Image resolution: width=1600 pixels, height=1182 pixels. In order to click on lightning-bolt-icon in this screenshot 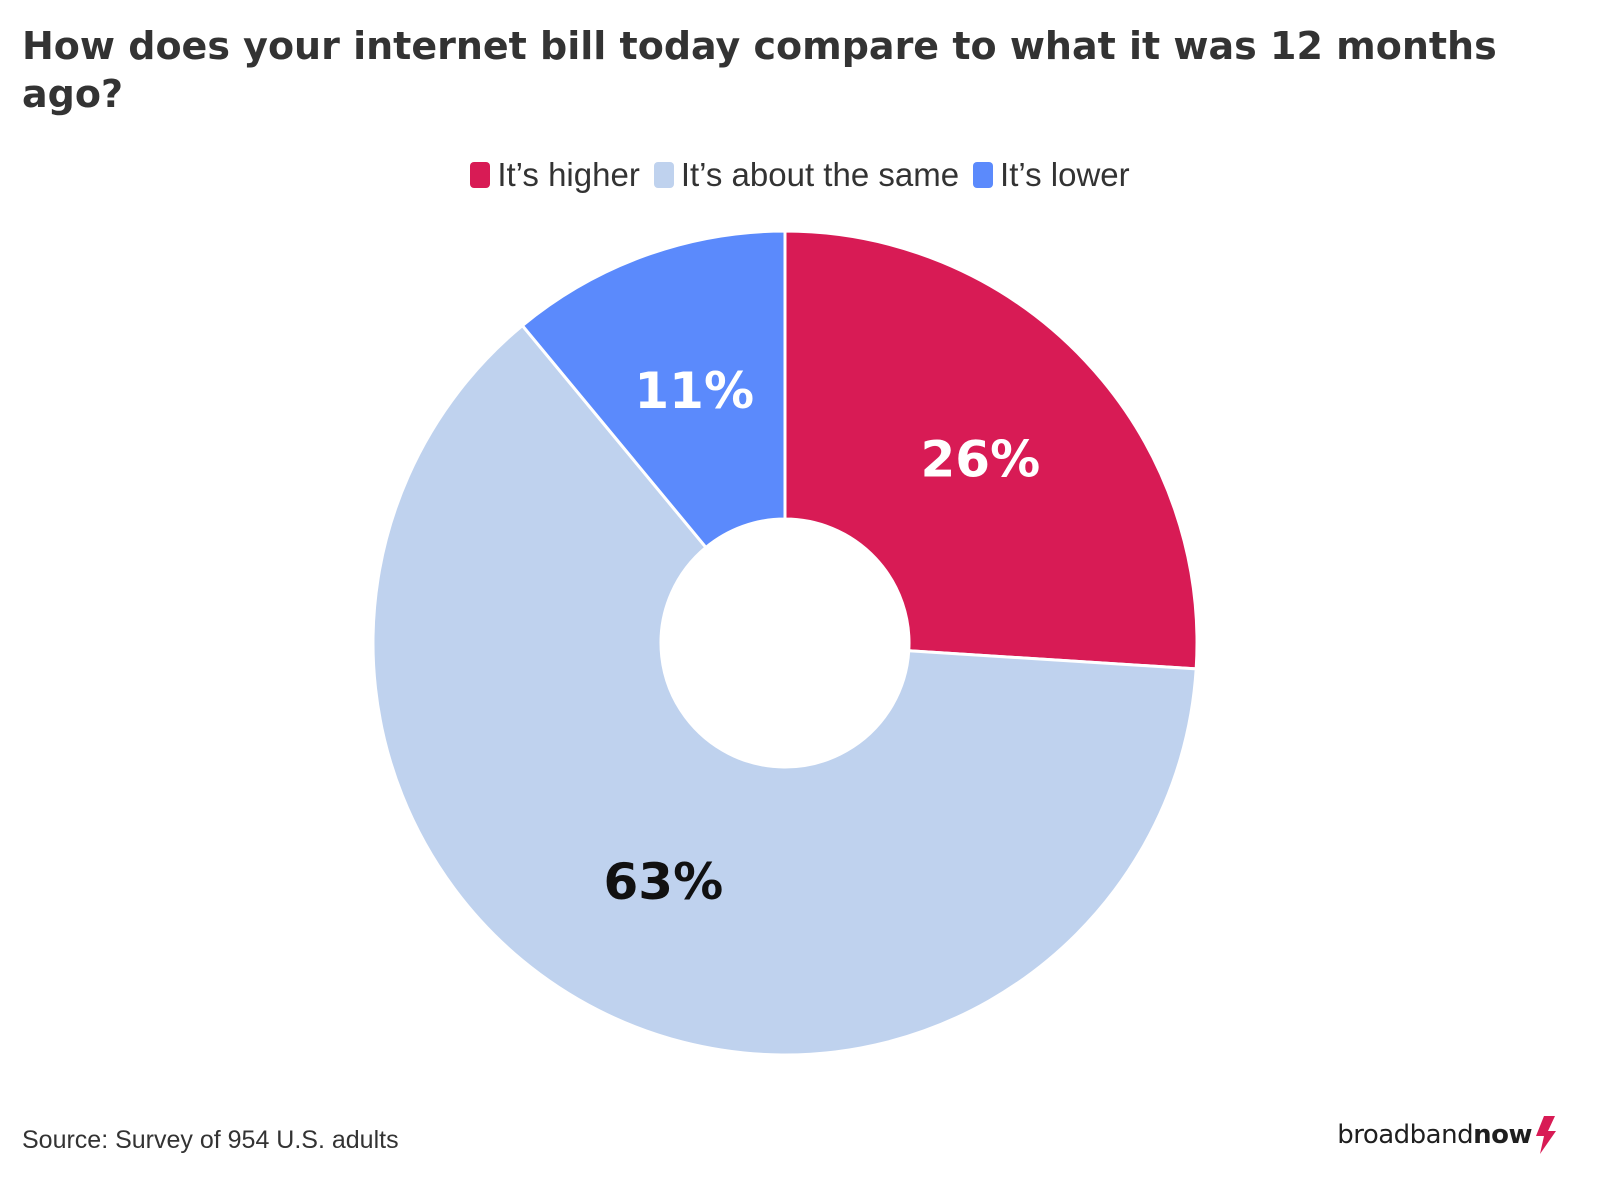, I will do `click(1546, 1135)`.